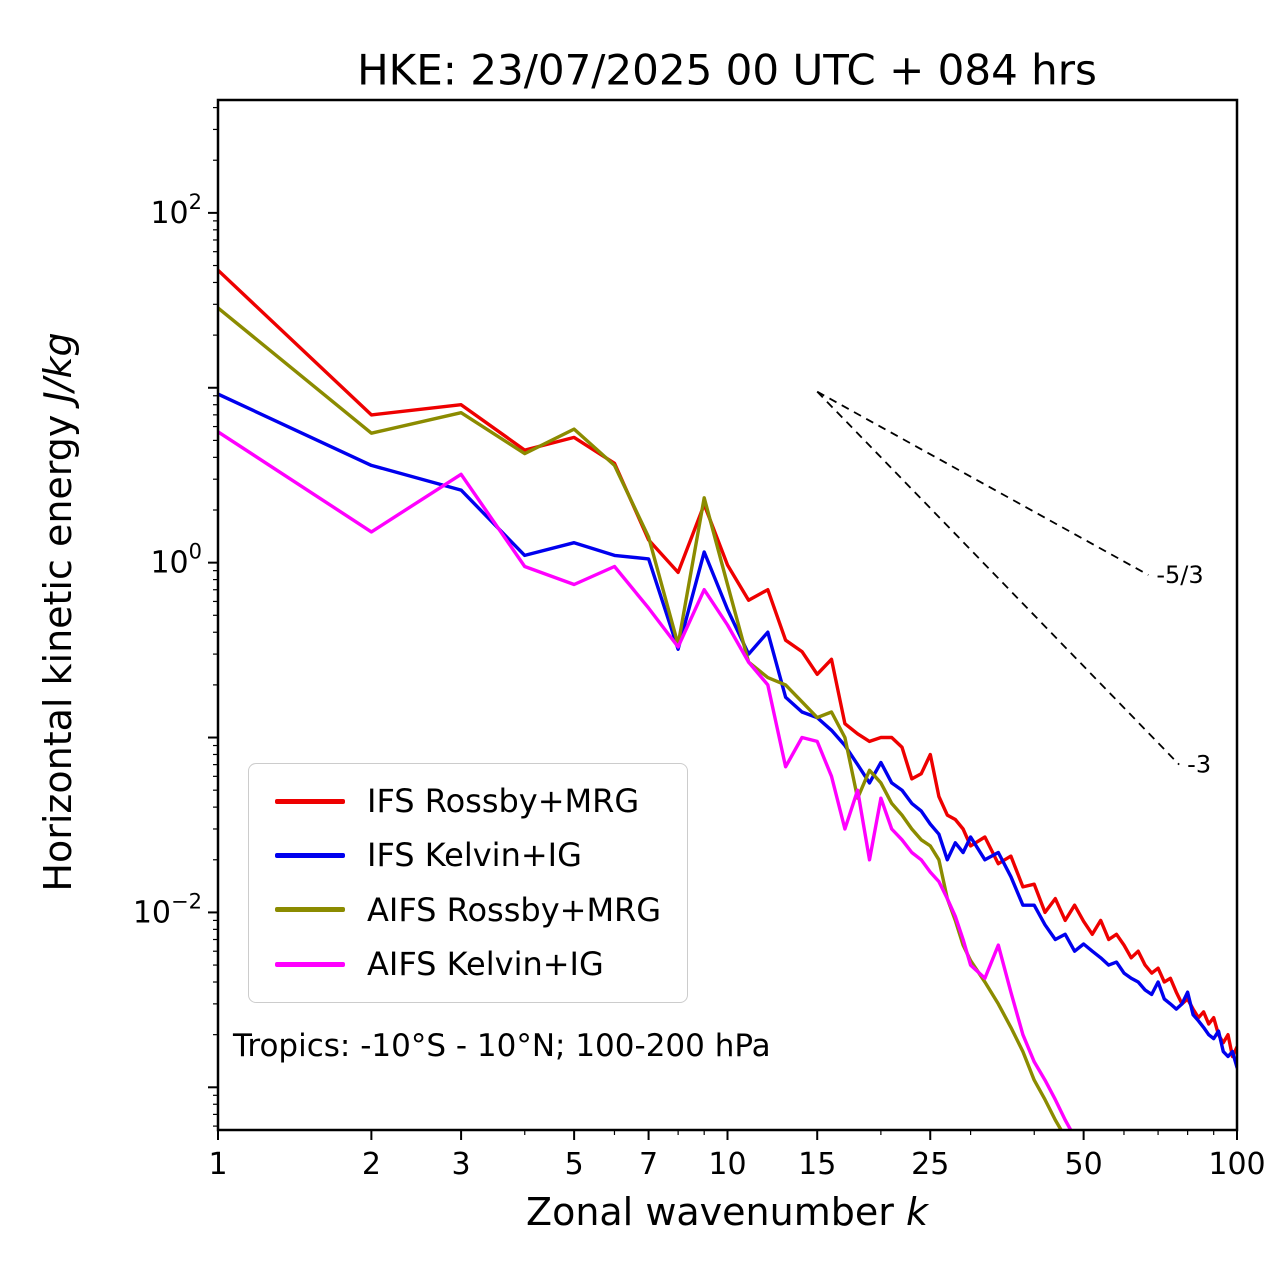 This screenshot has width=1280, height=1288. I want to click on reference-line-label: -3, so click(1199, 765).